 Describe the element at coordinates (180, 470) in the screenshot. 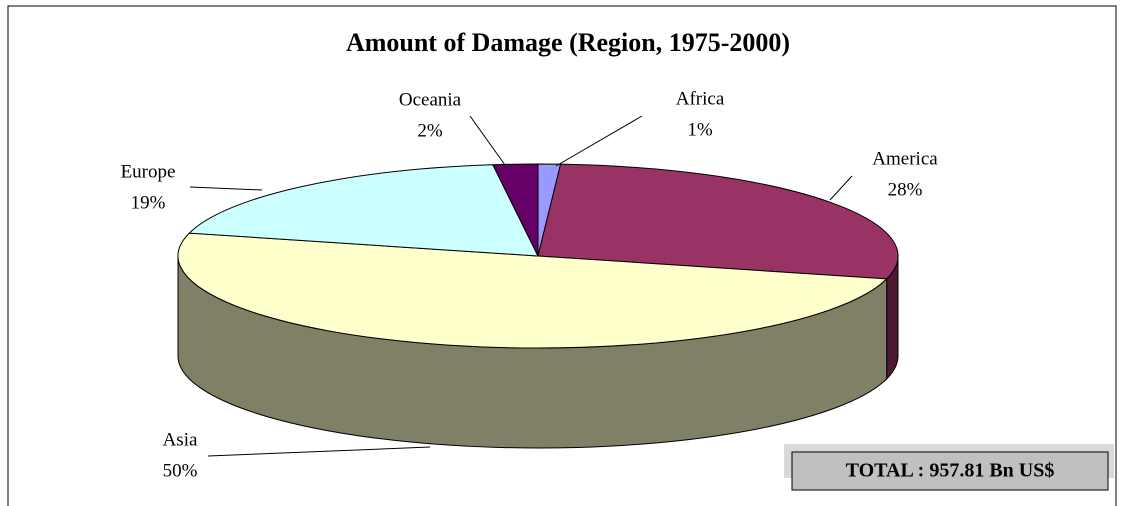

I see `value-label: 50%` at that location.